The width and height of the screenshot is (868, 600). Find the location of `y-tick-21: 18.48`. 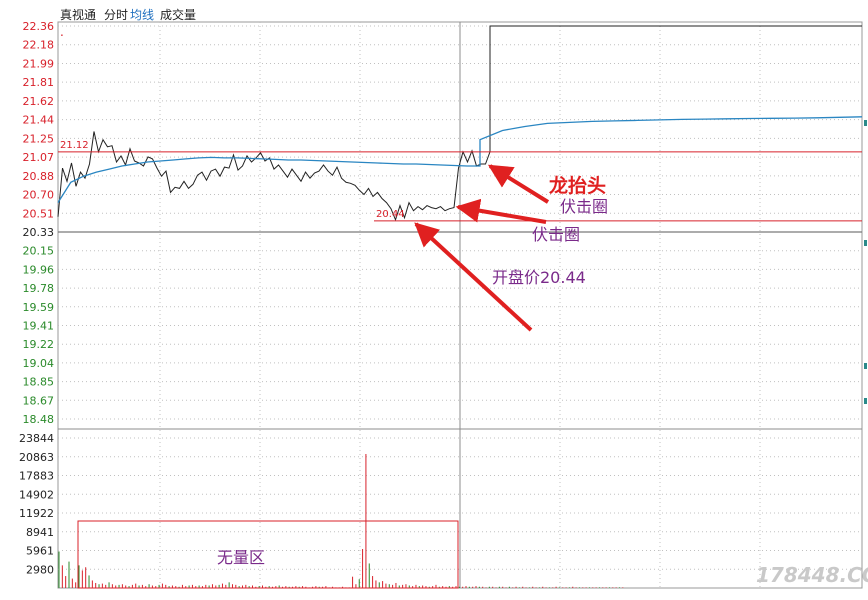

y-tick-21: 18.48 is located at coordinates (39, 419).